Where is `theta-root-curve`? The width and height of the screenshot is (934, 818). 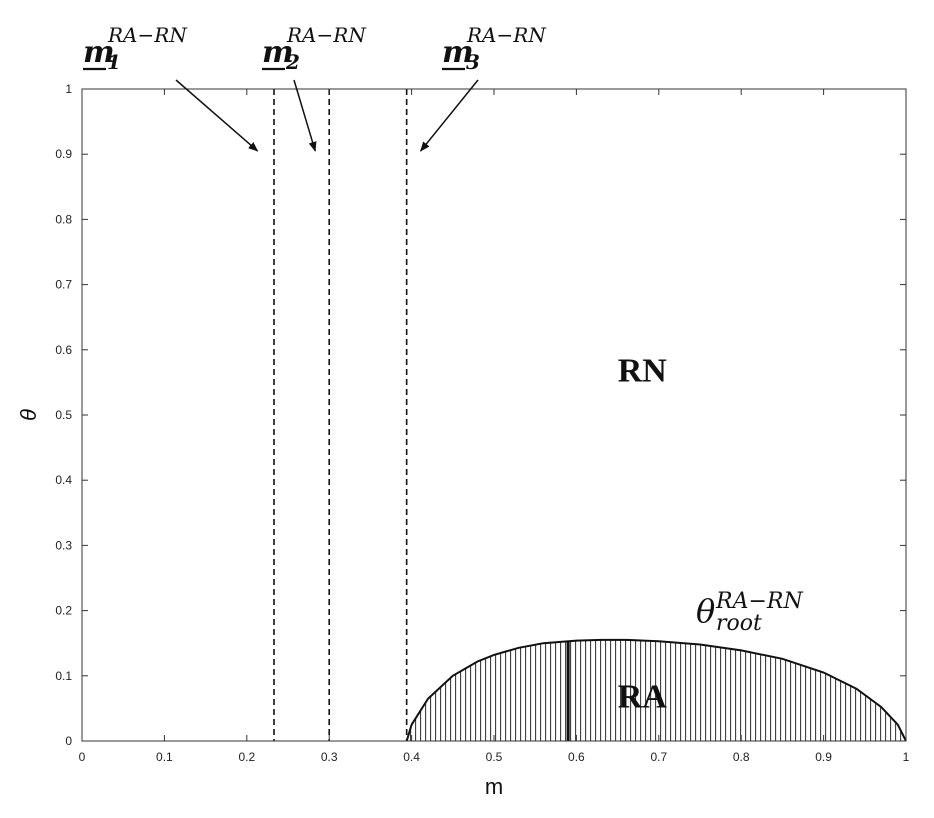
theta-root-curve is located at coordinates (656, 690).